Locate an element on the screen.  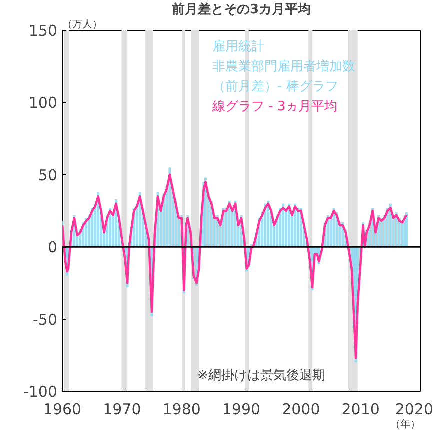
x-tick-label: 2000 is located at coordinates (301, 409).